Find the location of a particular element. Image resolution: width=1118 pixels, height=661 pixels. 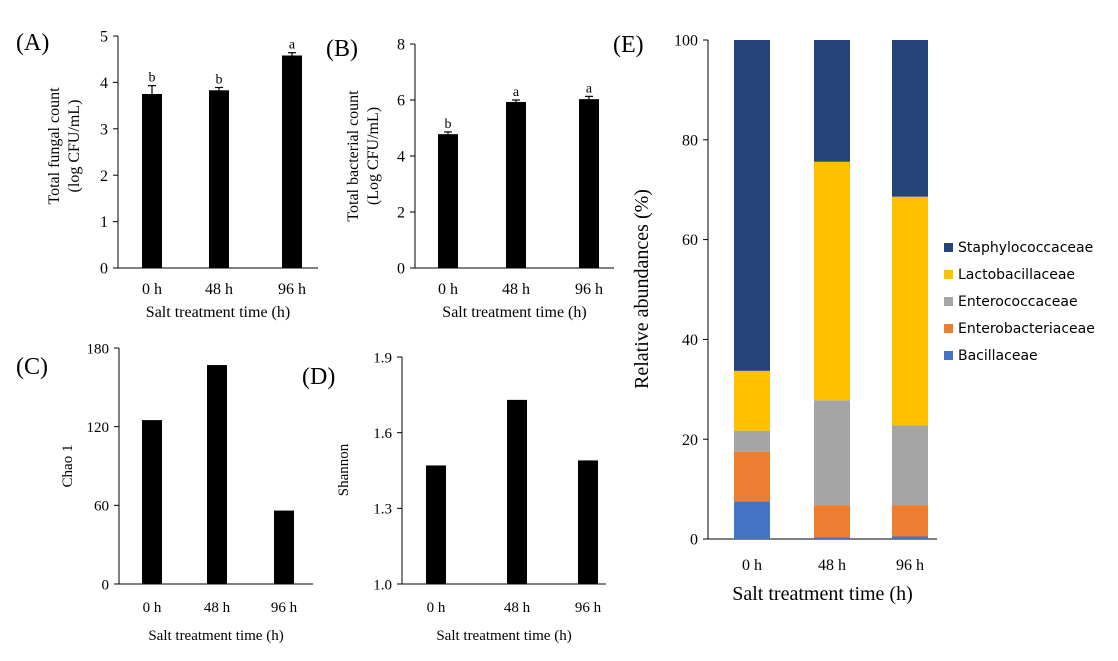

y-axis-title-b: Total bacterial count is located at coordinates (353, 156).